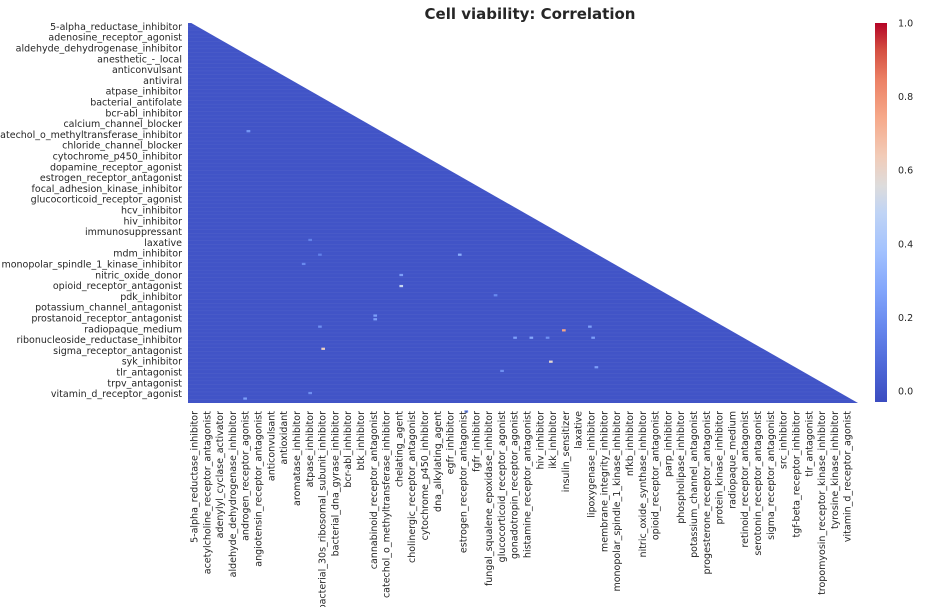  Describe the element at coordinates (195, 477) in the screenshot. I see `x-tick-label: 5-alpha_reductase_inhibitor` at that location.